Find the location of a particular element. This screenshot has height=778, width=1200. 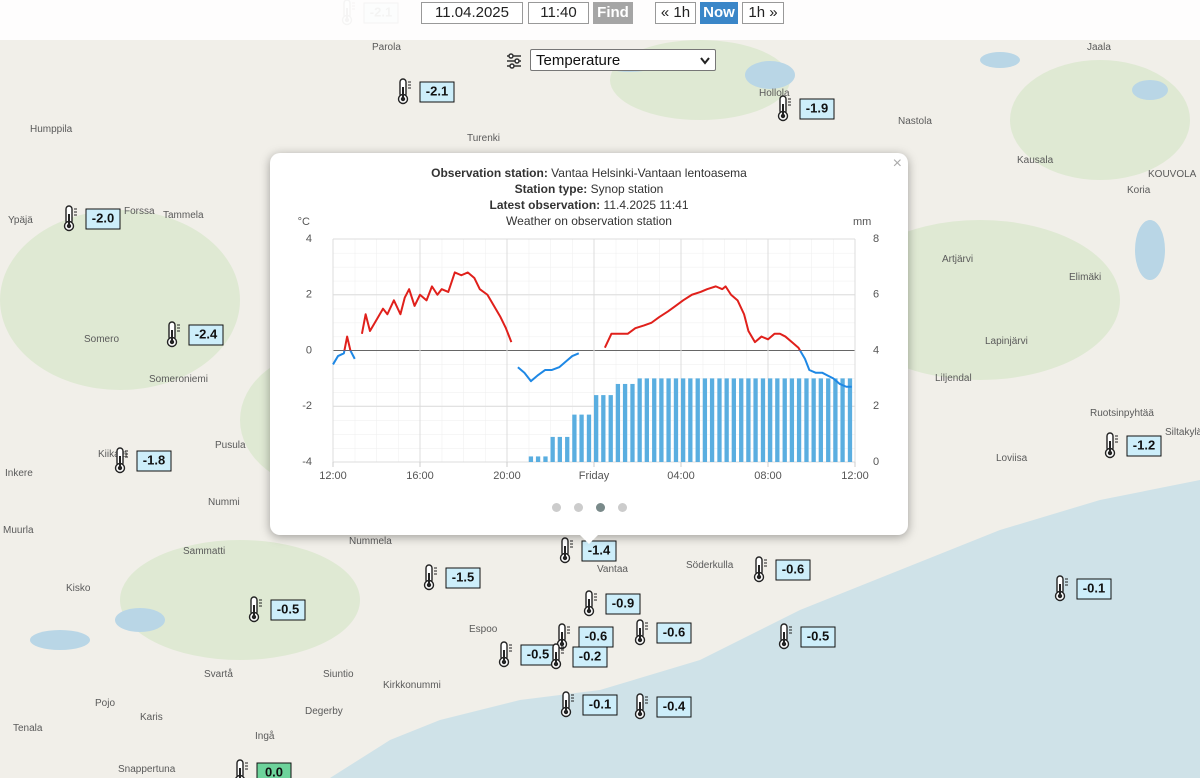

place-label: KOUVOLA is located at coordinates (1172, 174).